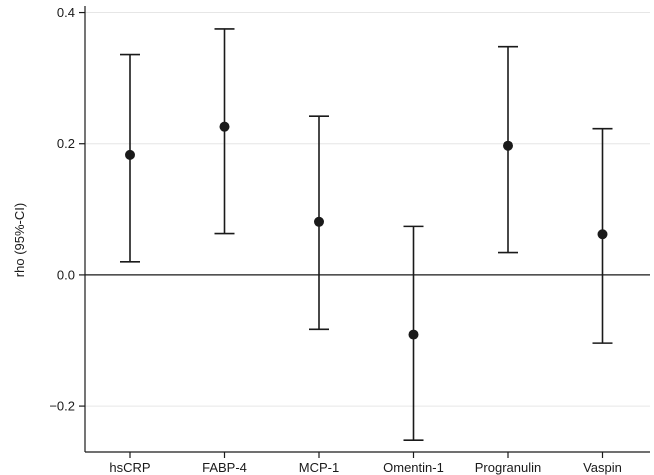 This screenshot has width=654, height=475. What do you see at coordinates (66, 12) in the screenshot?
I see `y-tick-label-3: 0.4` at bounding box center [66, 12].